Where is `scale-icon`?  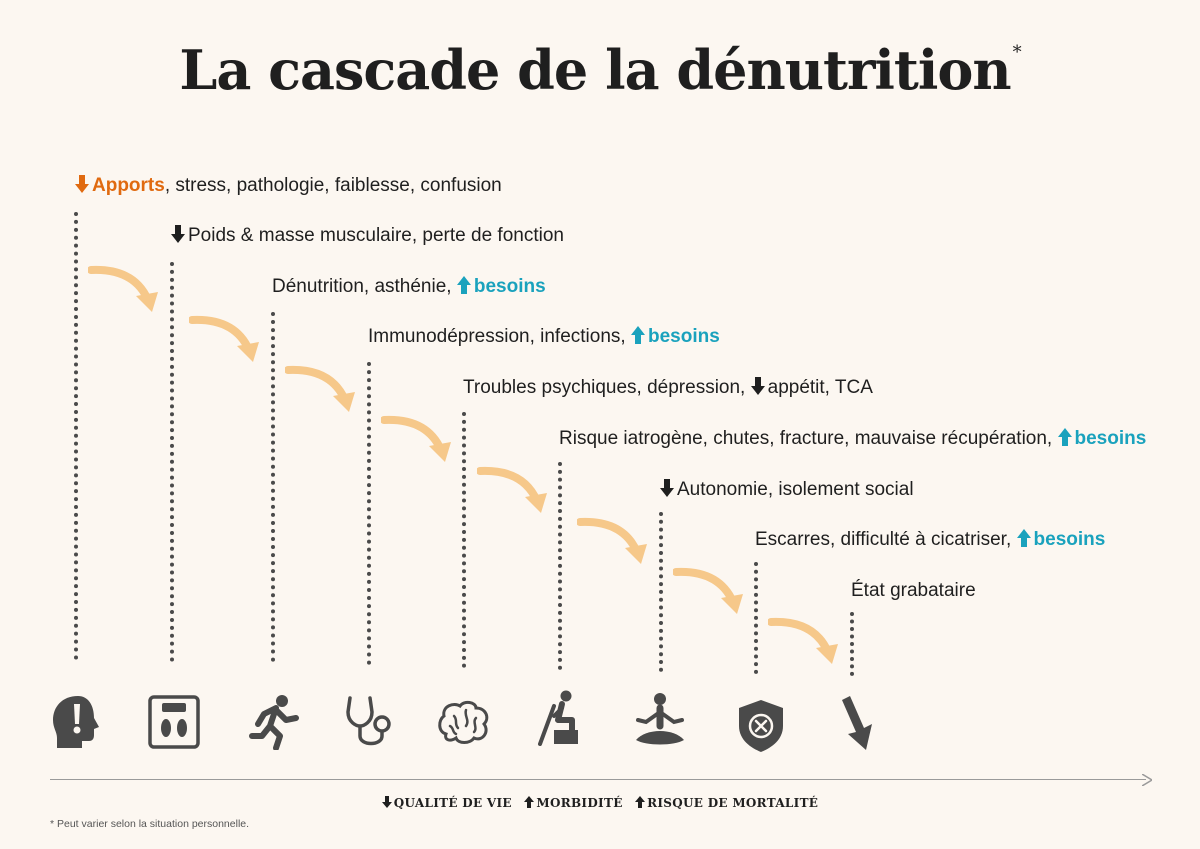 scale-icon is located at coordinates (174, 722).